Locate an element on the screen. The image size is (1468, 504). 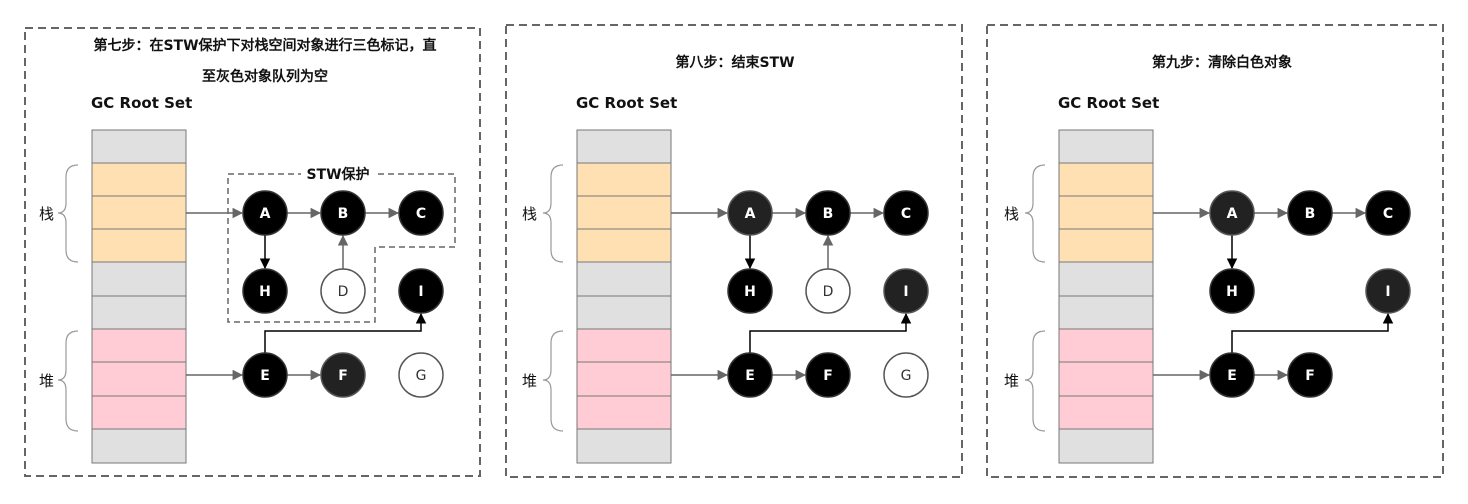
node-label: B is located at coordinates (343, 214).